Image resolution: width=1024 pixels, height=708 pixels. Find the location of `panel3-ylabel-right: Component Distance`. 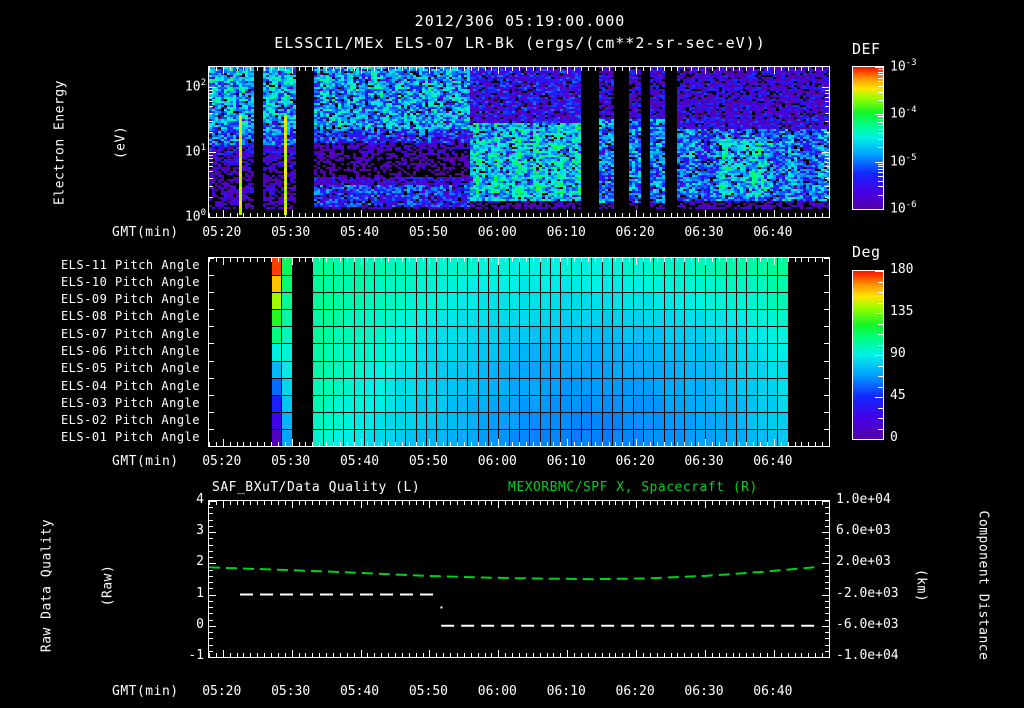

panel3-ylabel-right: Component Distance is located at coordinates (983, 585).